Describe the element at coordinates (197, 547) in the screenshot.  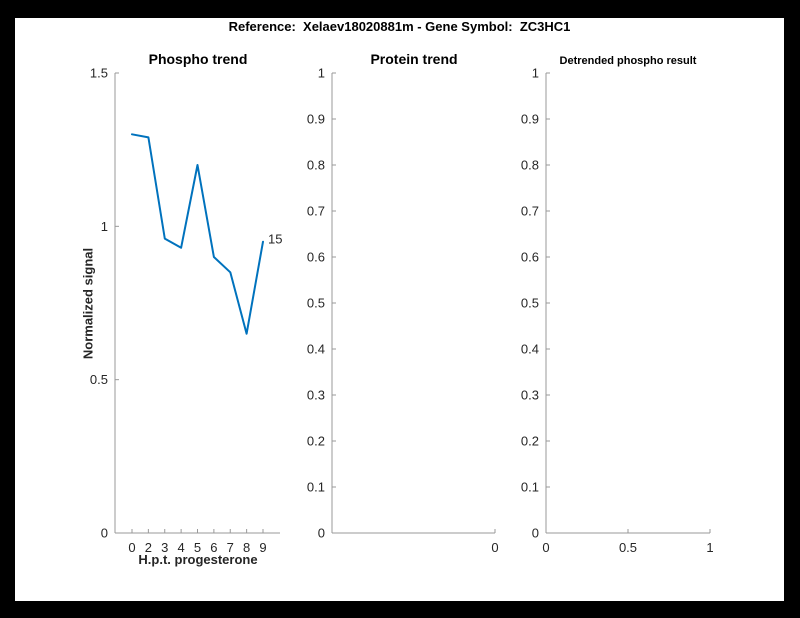
I see `x-tick-label: 5` at that location.